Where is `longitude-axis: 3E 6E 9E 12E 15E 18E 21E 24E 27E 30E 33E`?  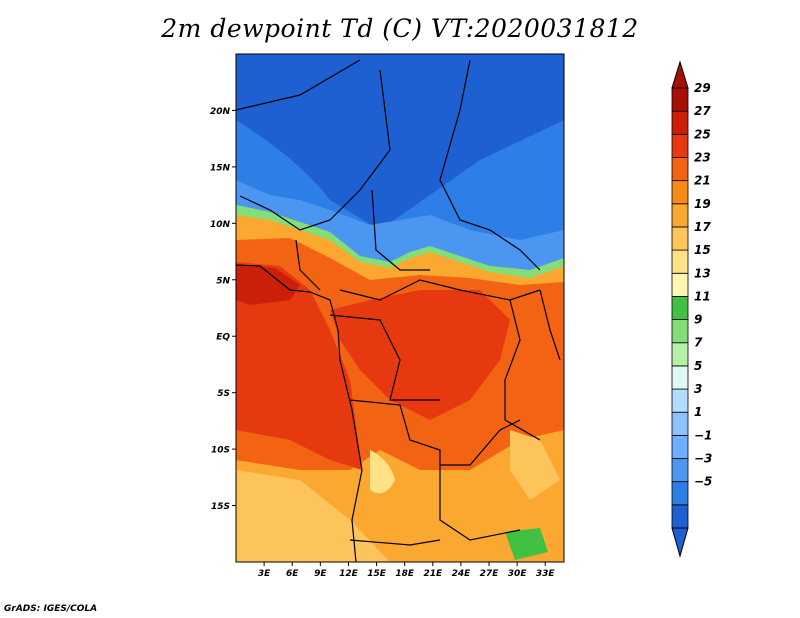
longitude-axis: 3E 6E 9E 12E 15E 18E 21E 24E 27E 30E 33E is located at coordinates (407, 570).